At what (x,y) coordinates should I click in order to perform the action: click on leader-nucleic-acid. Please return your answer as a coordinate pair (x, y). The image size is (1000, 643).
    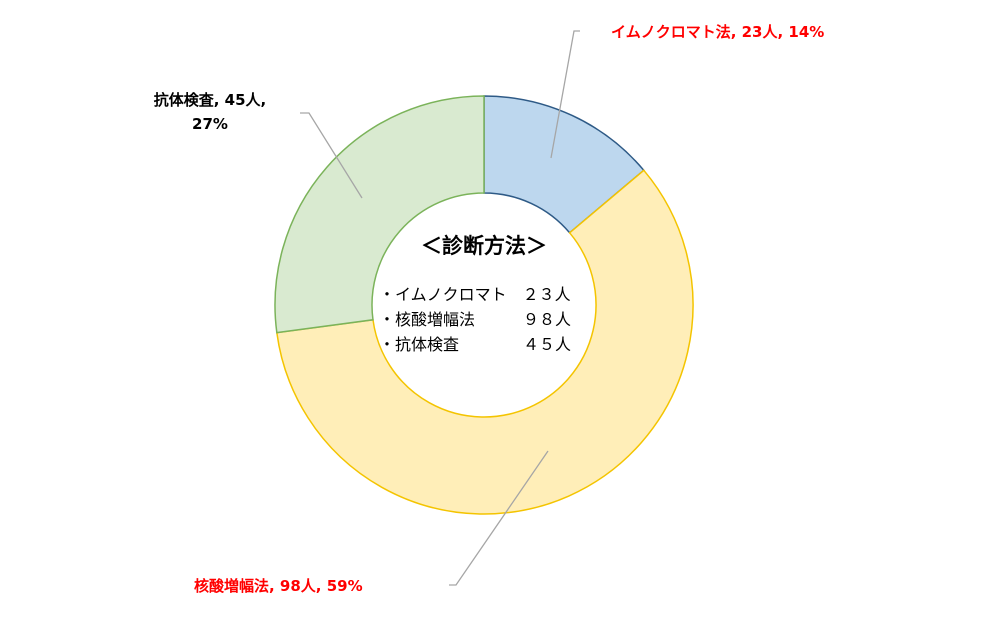
    Looking at the image, I should click on (499, 518).